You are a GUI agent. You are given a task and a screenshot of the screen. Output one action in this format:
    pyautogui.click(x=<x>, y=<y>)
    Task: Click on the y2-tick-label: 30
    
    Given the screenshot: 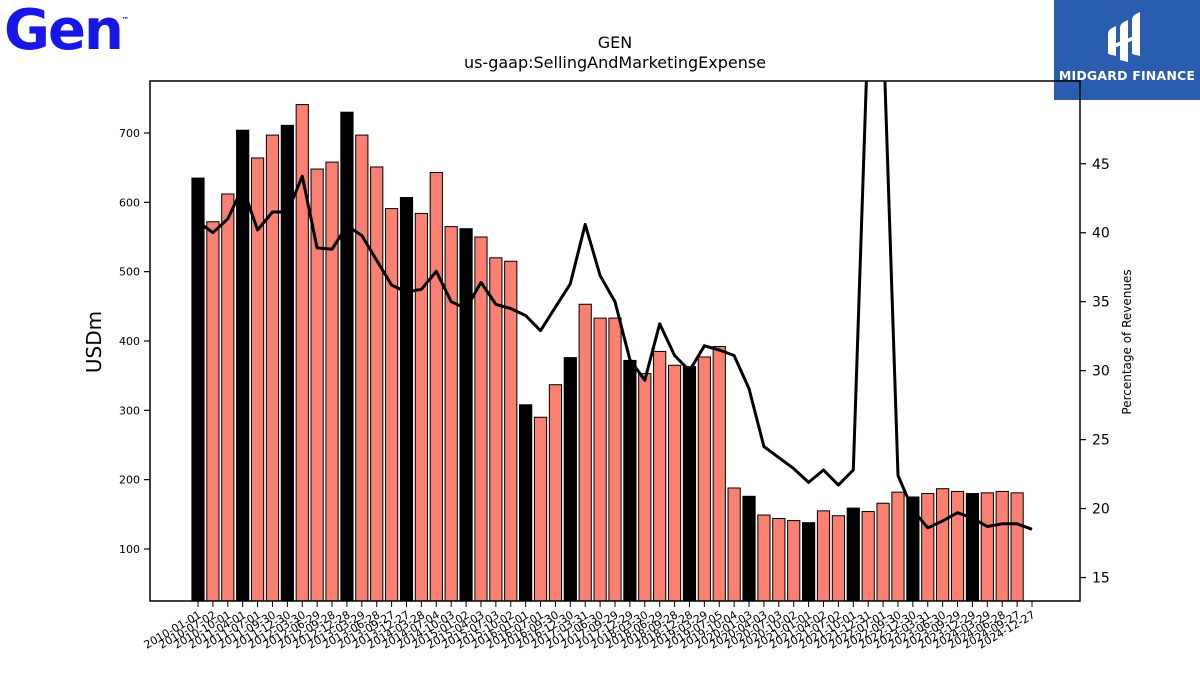 What is the action you would take?
    pyautogui.click(x=1101, y=372)
    